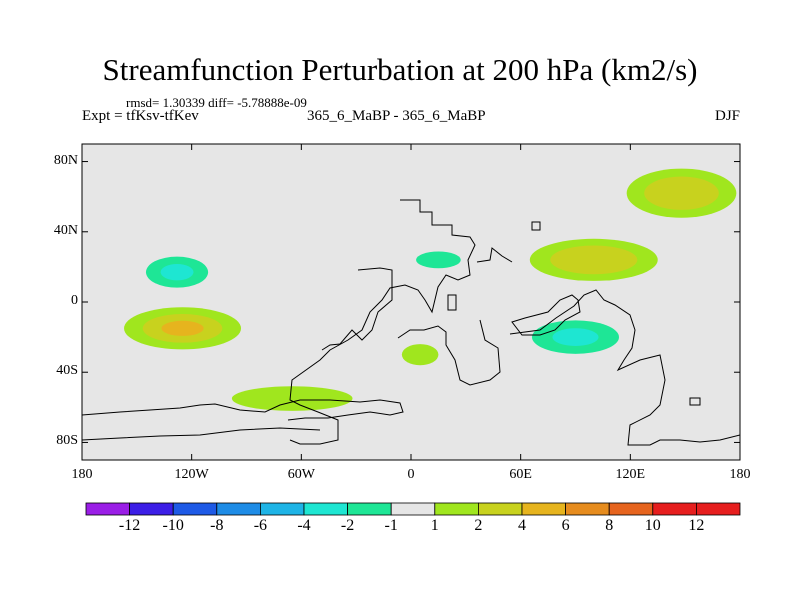 This screenshot has height=600, width=800. I want to click on anomaly-sw-pacific-tropical, so click(183, 328).